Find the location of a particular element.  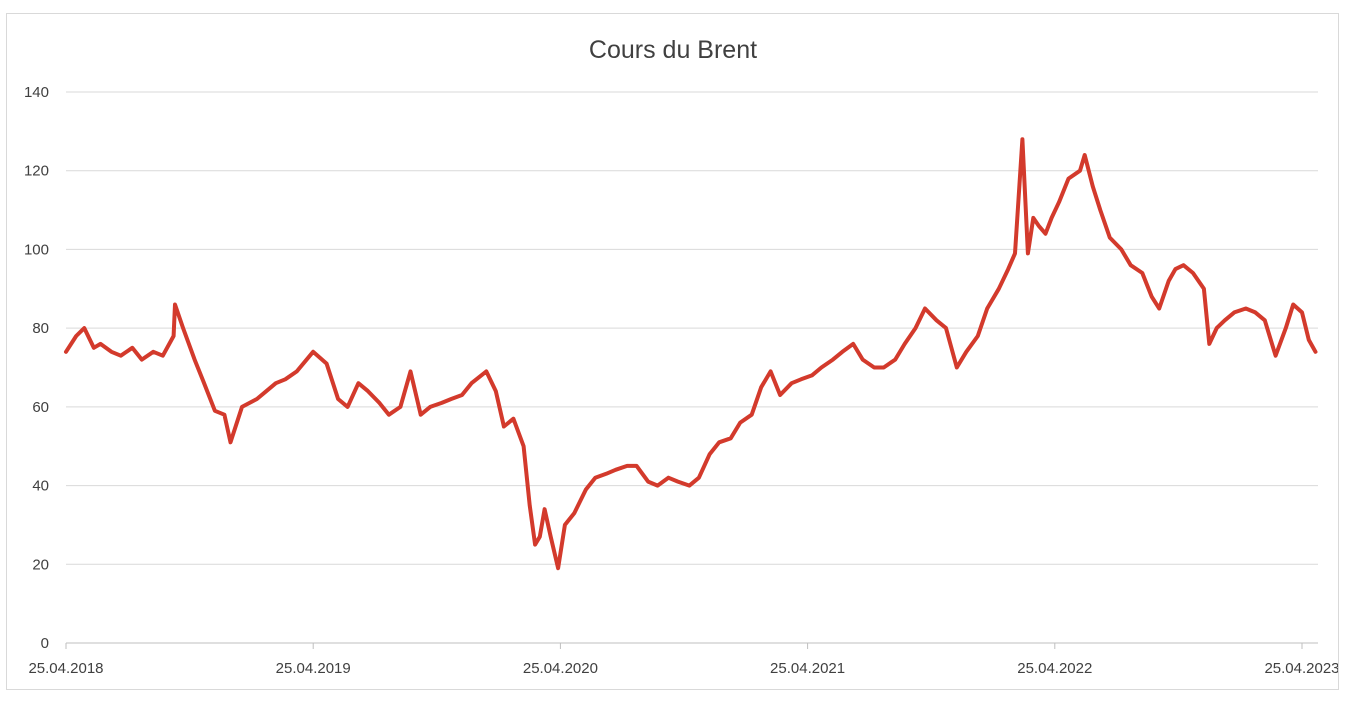

x-tick-label: 25.04.2023 is located at coordinates (1301, 668).